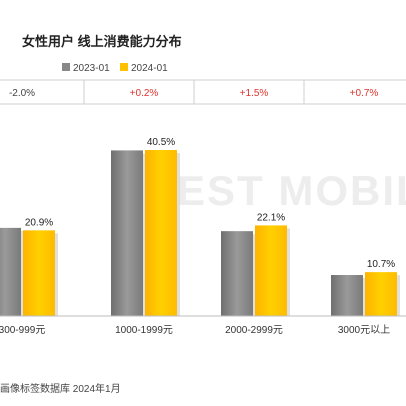 Image resolution: width=406 pixels, height=406 pixels. Describe the element at coordinates (124, 67) in the screenshot. I see `legend-swatch-2024` at that location.